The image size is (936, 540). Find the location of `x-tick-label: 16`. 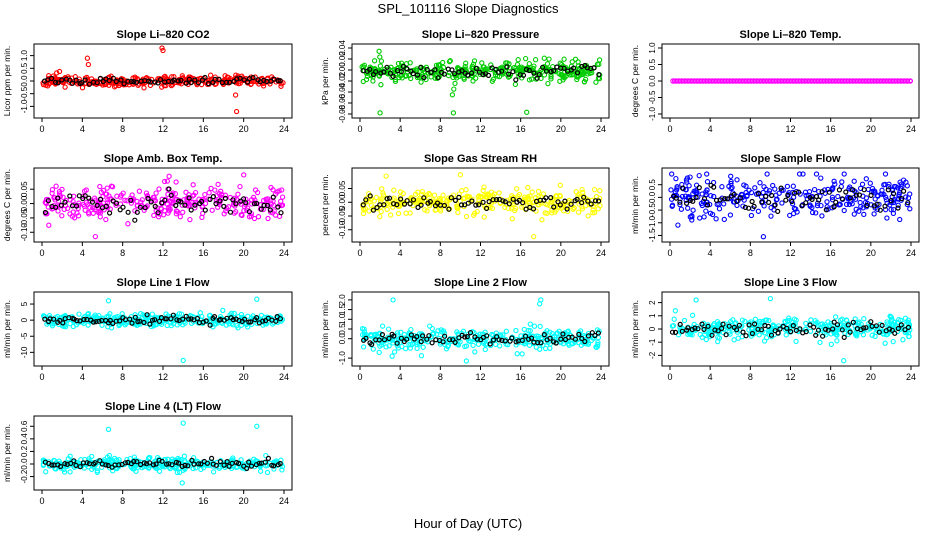

x-tick-label: 16 is located at coordinates (203, 253).